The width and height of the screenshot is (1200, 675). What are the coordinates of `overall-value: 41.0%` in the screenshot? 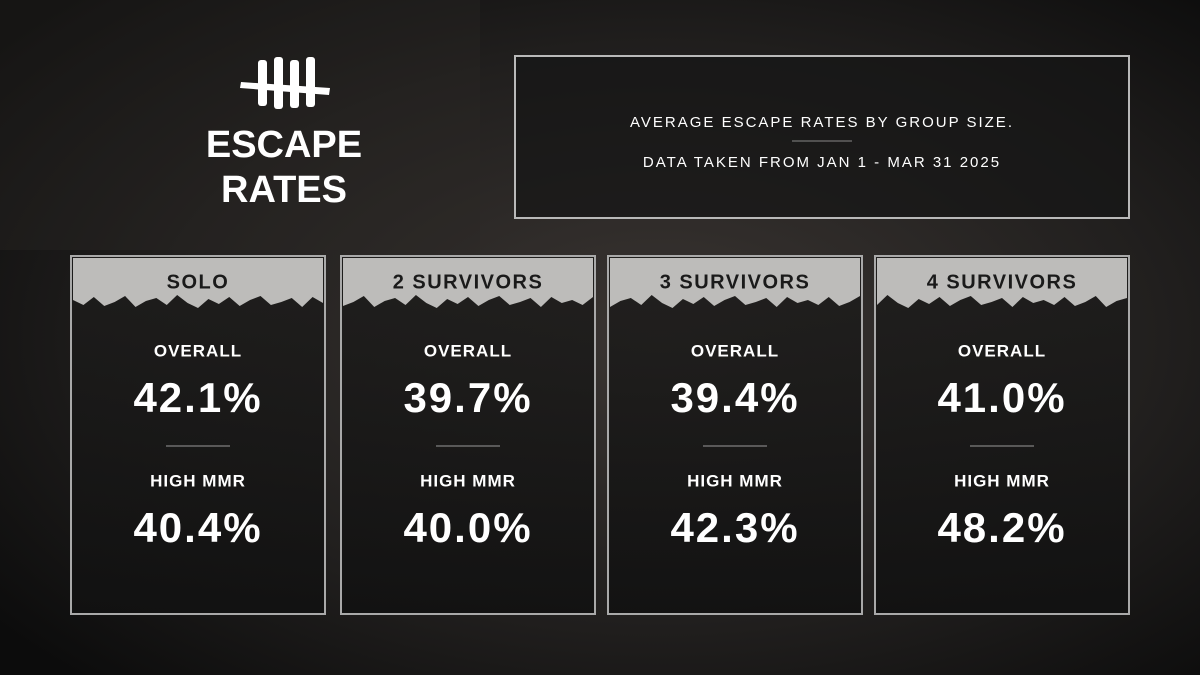 It's located at (1001, 397).